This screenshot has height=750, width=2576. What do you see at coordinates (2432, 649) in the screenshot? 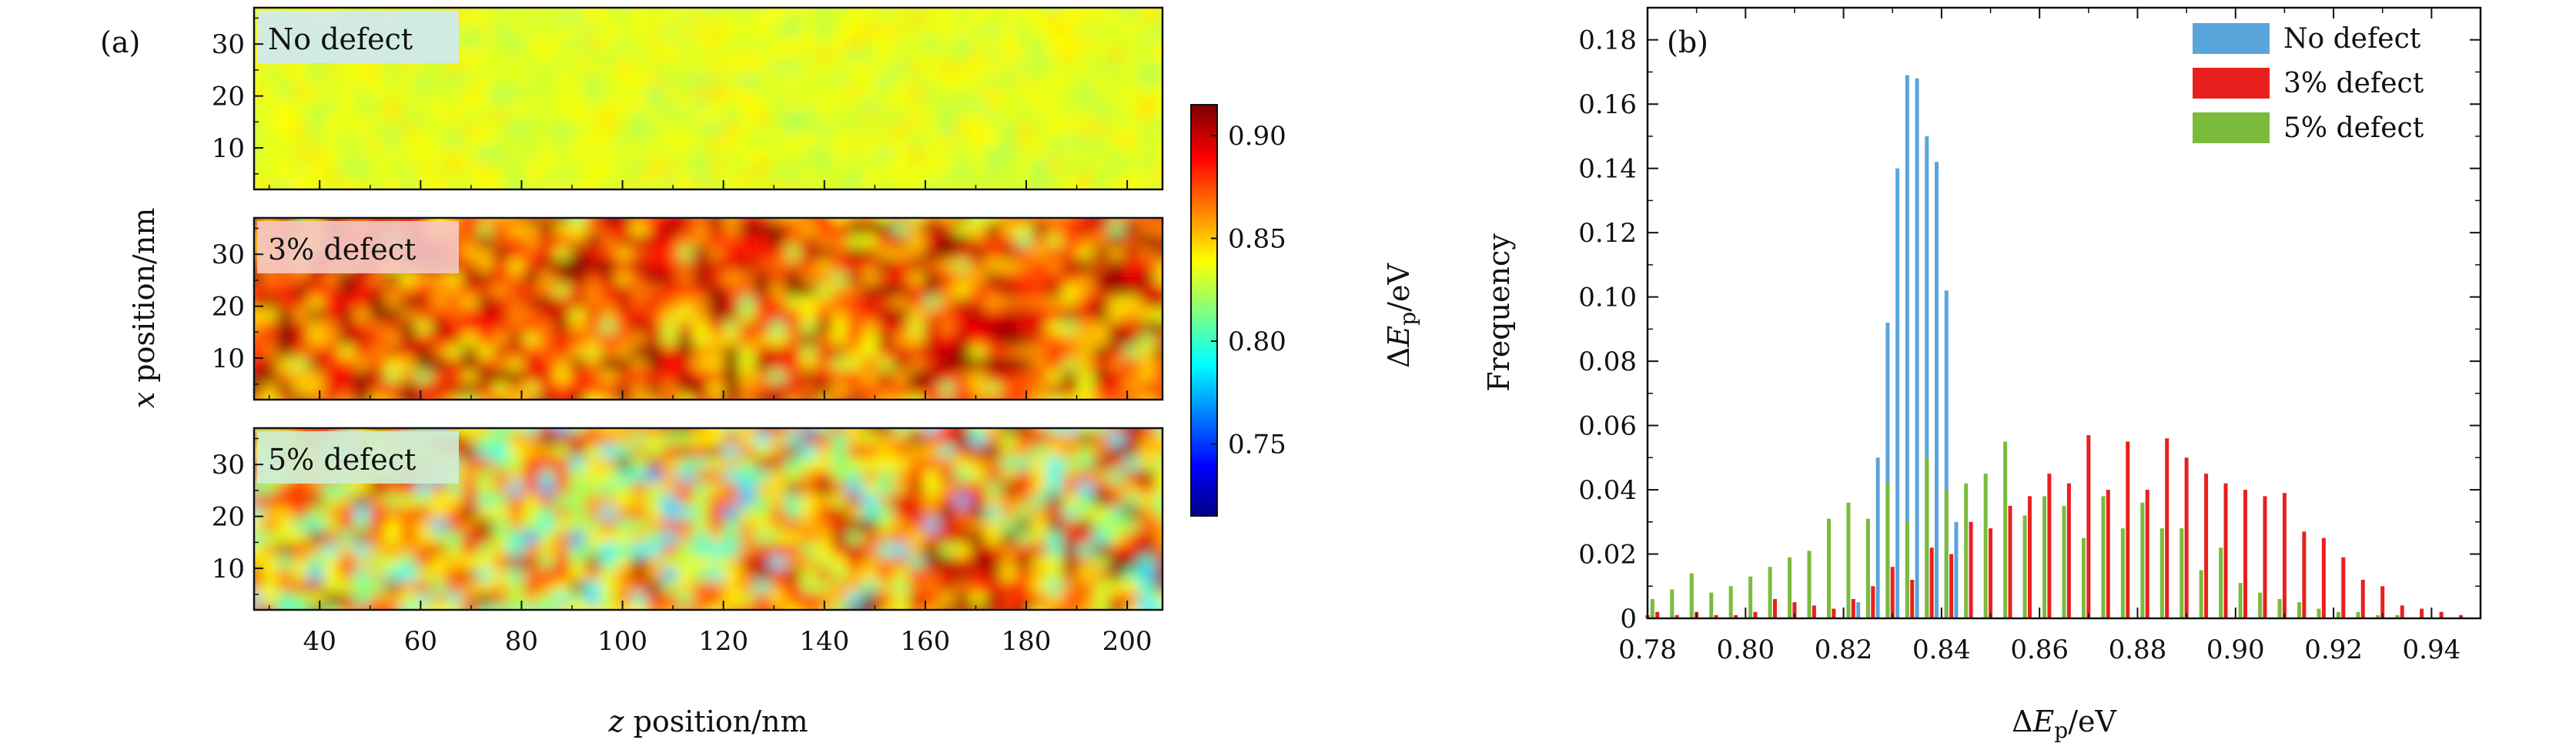
I see `x-tick-label: 0.94` at bounding box center [2432, 649].